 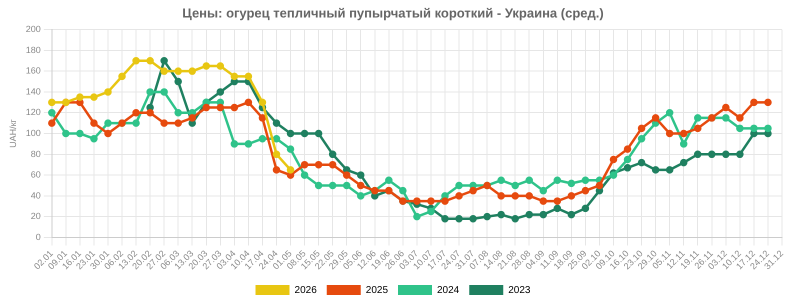 What do you see at coordinates (35, 216) in the screenshot?
I see `y-tick-label: 20` at bounding box center [35, 216].